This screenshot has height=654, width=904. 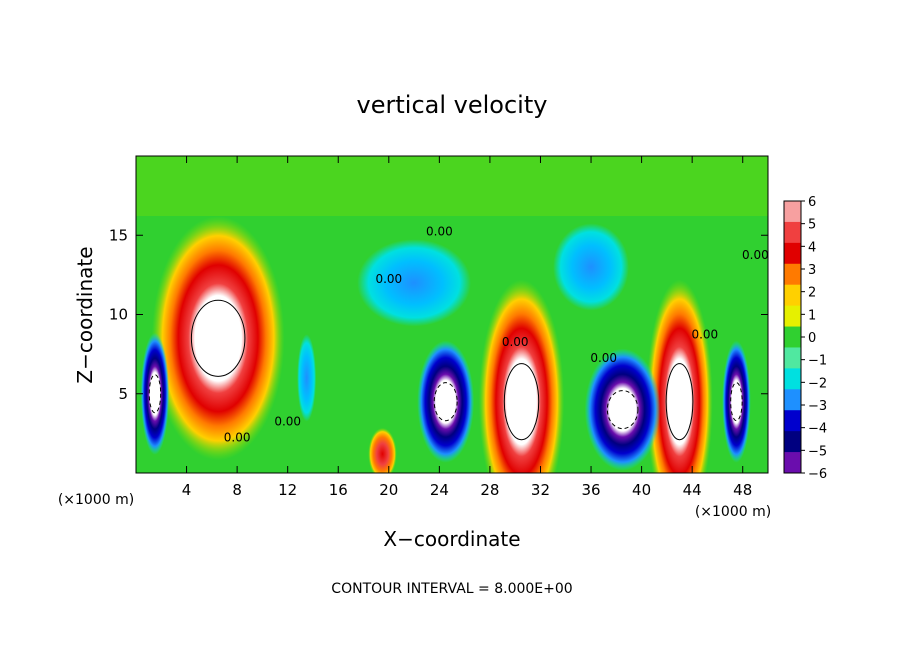 What do you see at coordinates (439, 490) in the screenshot?
I see `x-tick-label-5: 24` at bounding box center [439, 490].